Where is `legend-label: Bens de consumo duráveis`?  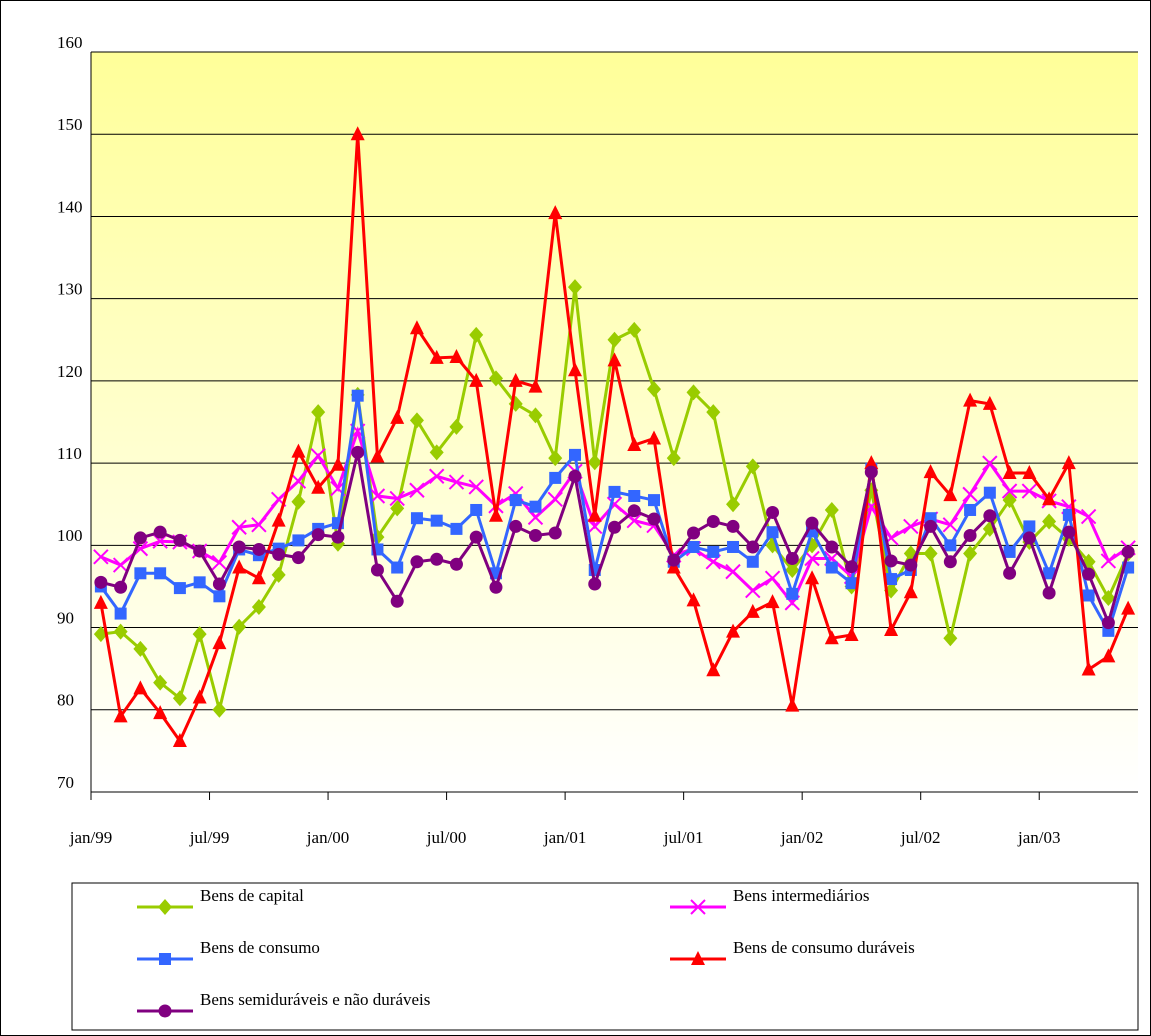
legend-label: Bens de consumo duráveis is located at coordinates (824, 947).